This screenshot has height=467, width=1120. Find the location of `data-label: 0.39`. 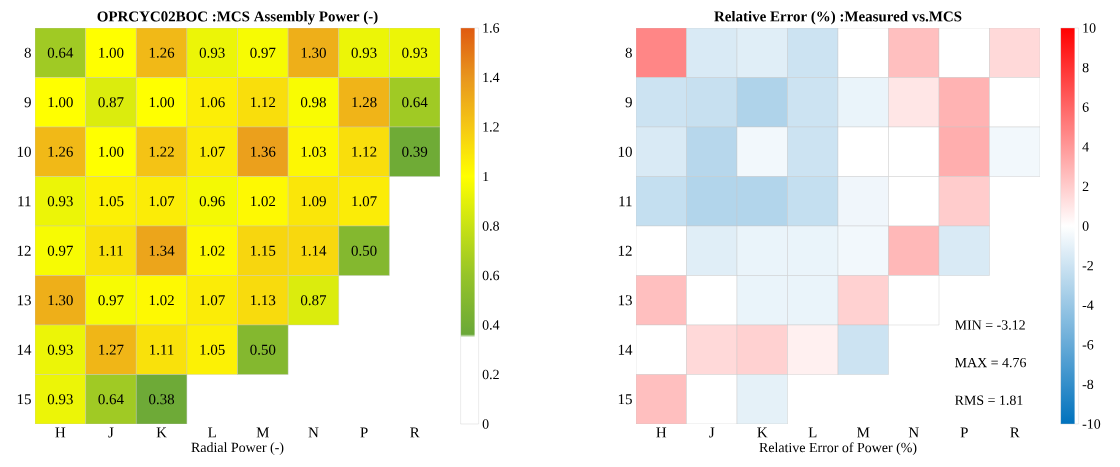

data-label: 0.39 is located at coordinates (415, 151).